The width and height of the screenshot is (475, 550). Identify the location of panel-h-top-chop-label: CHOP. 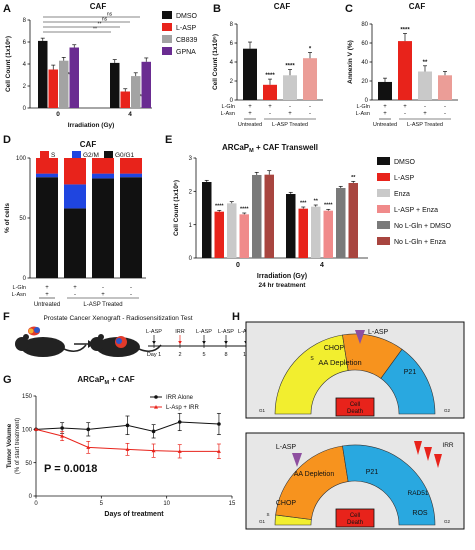
(334, 348).